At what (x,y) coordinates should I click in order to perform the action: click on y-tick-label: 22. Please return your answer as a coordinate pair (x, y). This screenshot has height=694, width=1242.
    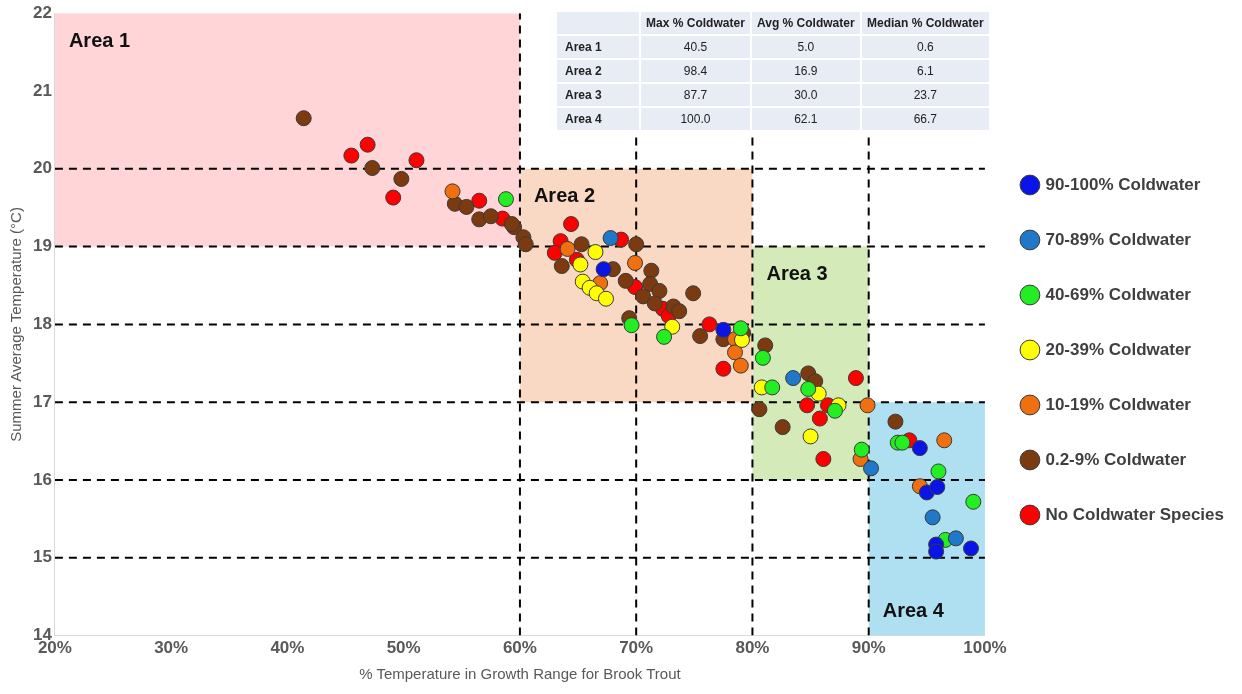
    Looking at the image, I should click on (42, 12).